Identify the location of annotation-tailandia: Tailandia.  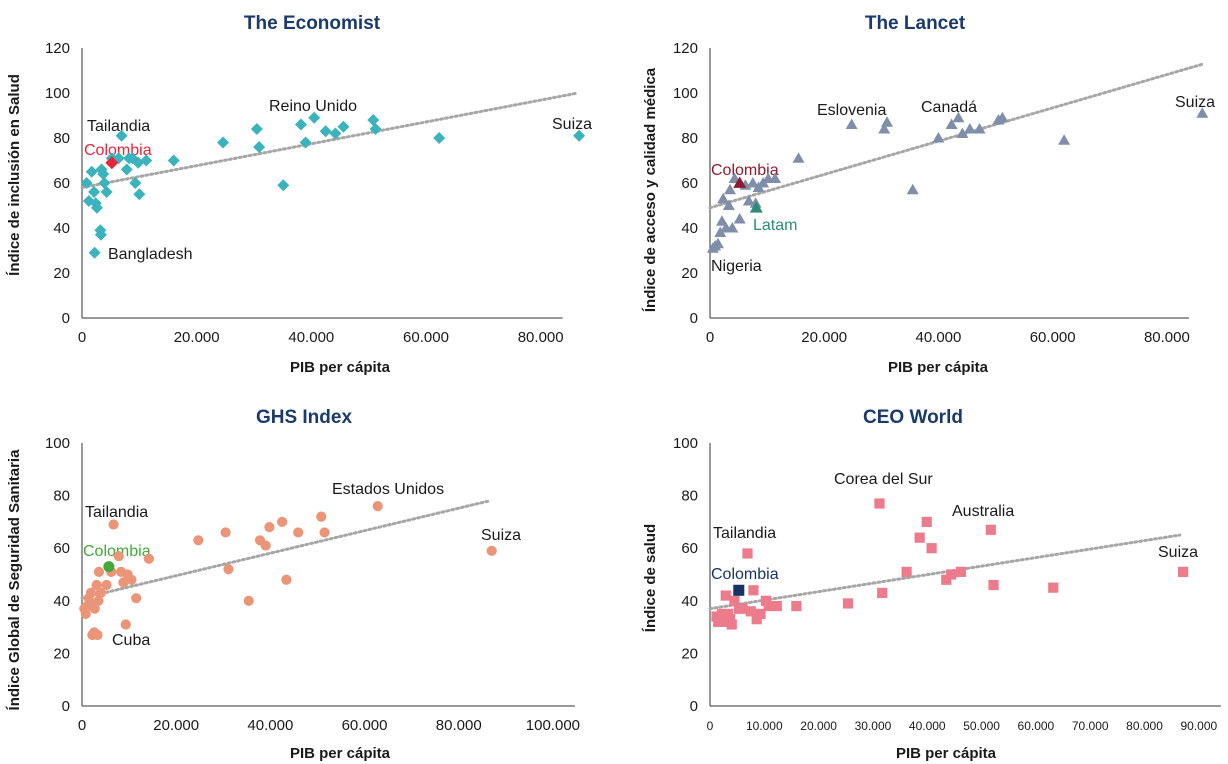
(116, 512).